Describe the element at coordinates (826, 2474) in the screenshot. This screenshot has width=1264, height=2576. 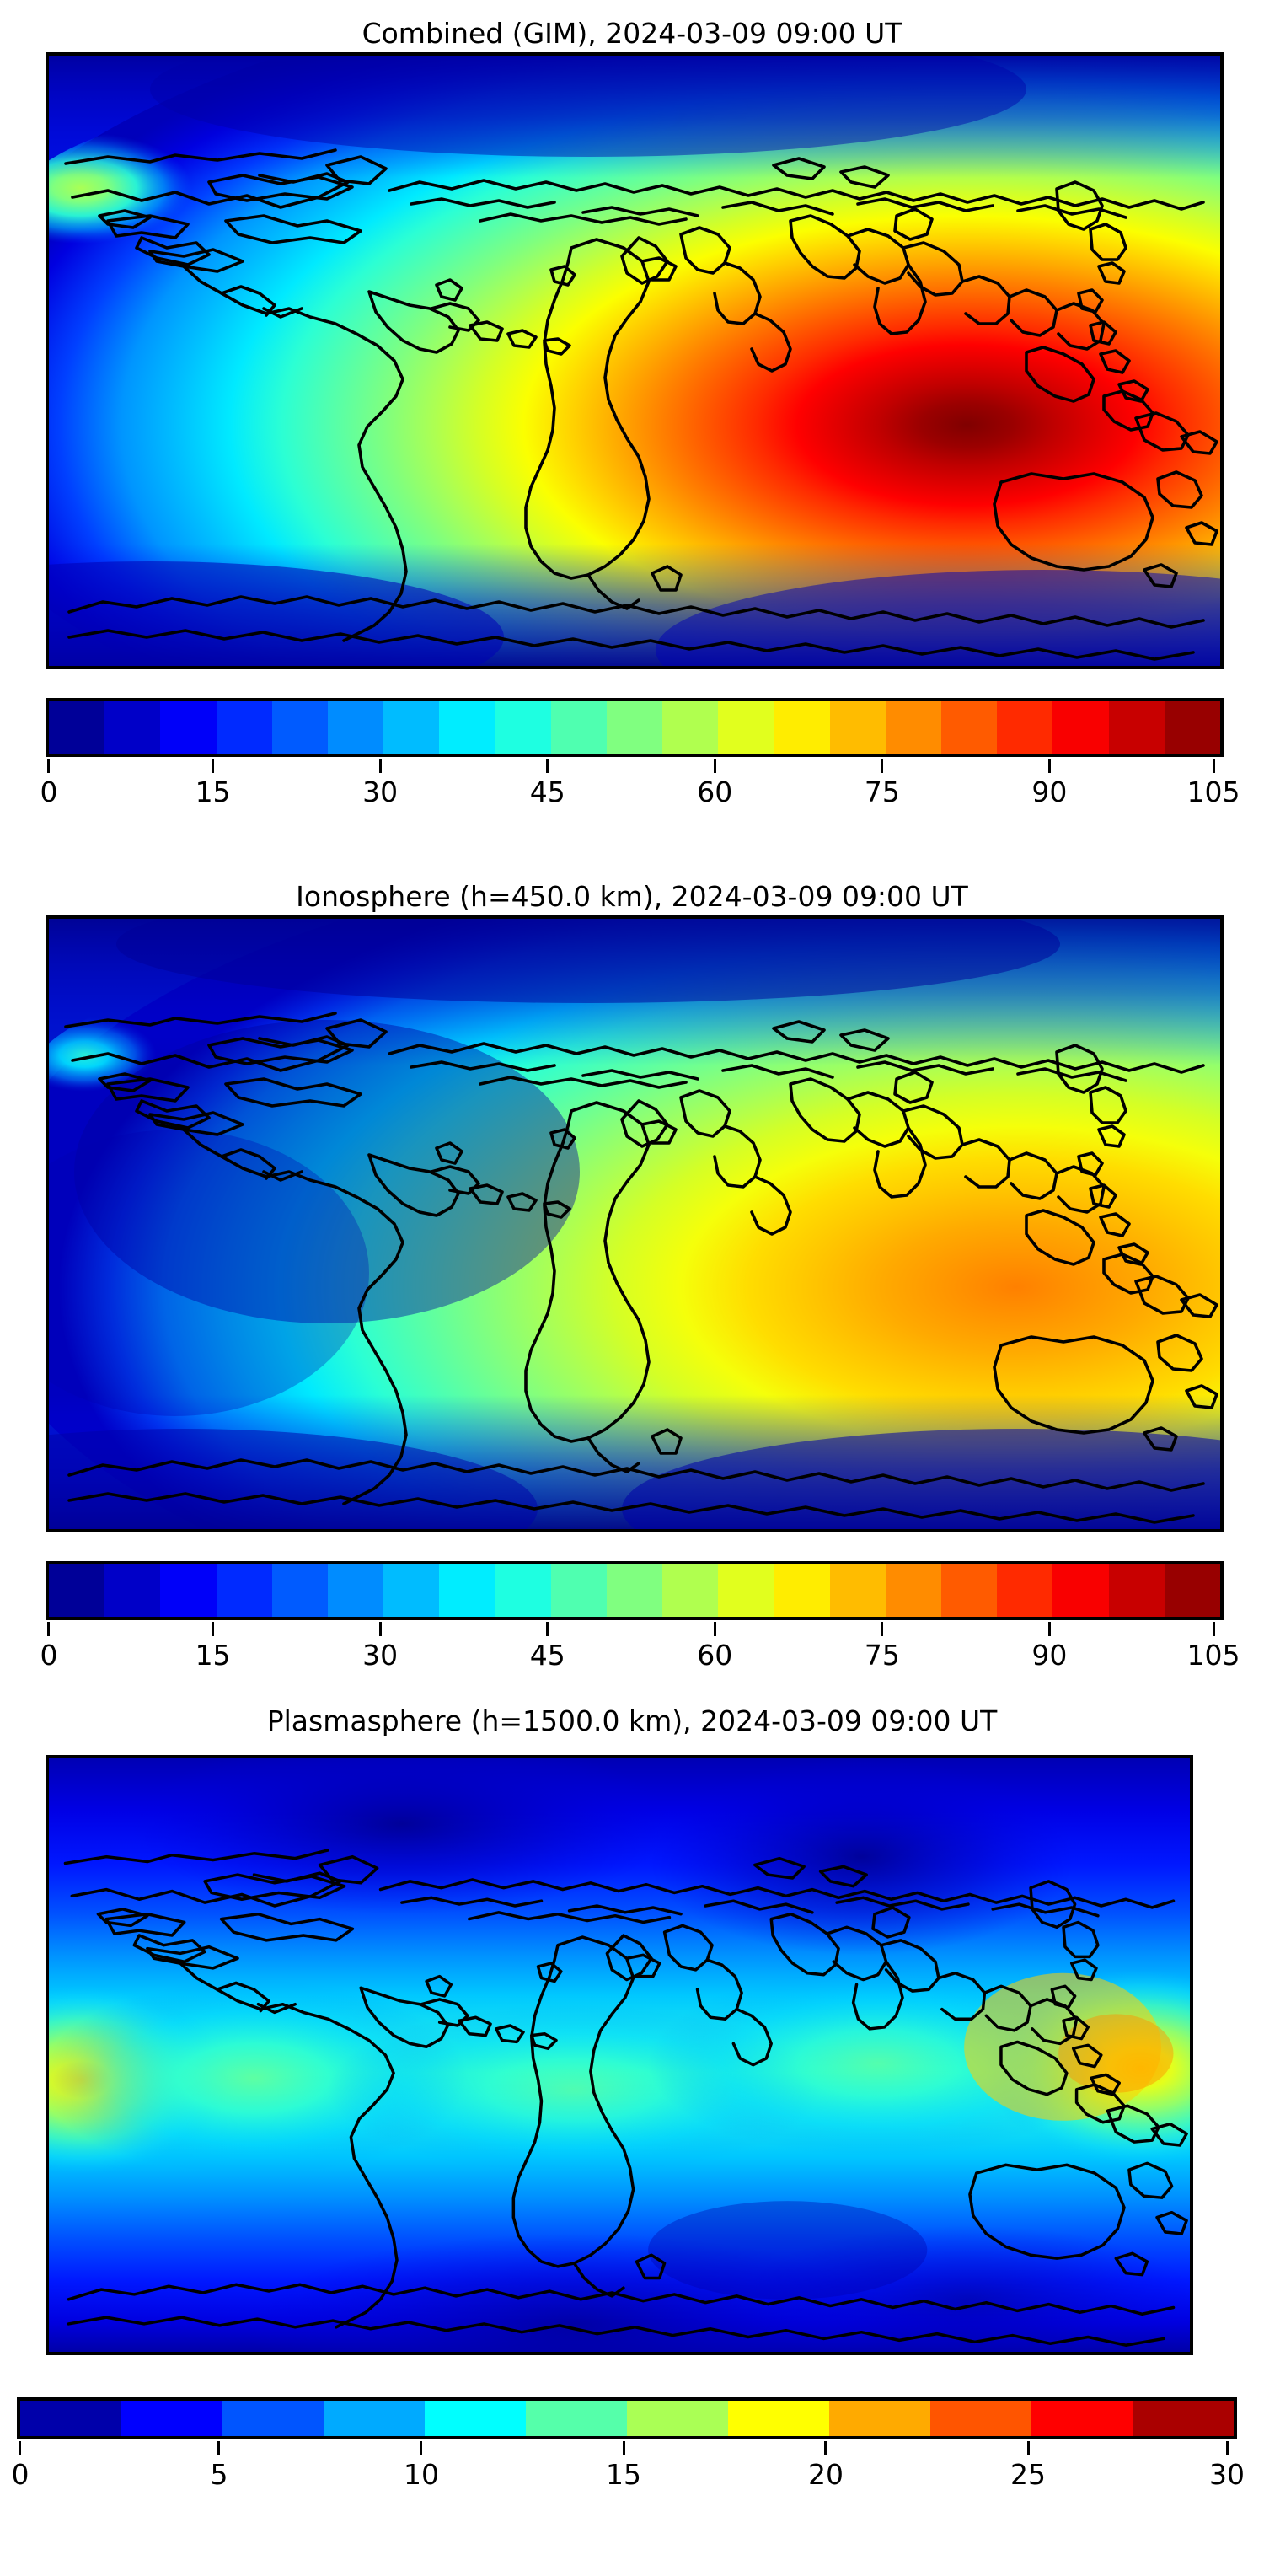
I see `colorbar-tick-label: 20` at that location.